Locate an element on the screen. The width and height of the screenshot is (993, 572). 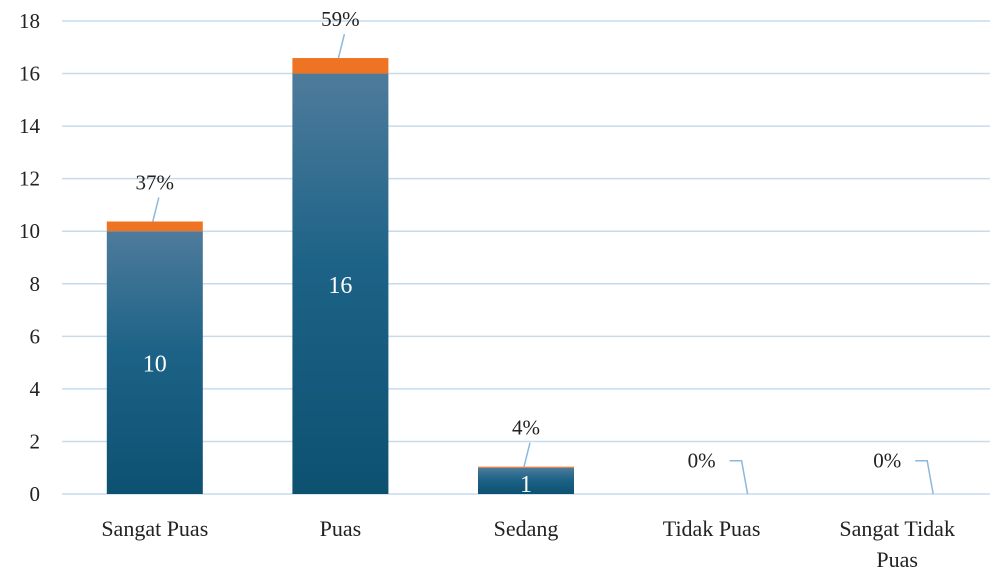
y-tick-label: 4 is located at coordinates (35, 389).